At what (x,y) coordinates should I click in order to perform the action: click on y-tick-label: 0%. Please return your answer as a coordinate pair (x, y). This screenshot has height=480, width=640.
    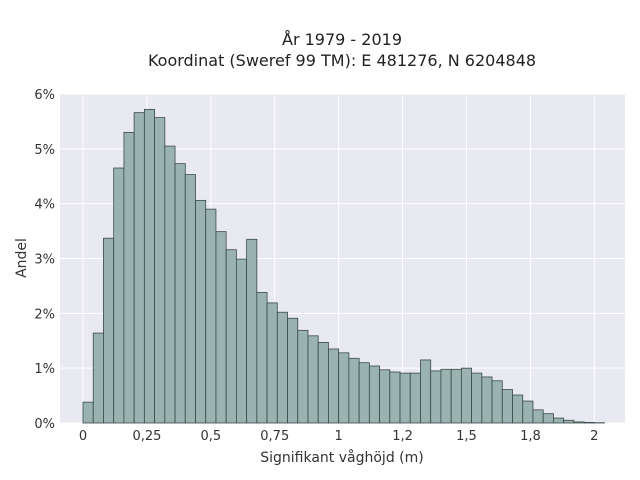
    Looking at the image, I should click on (44, 424).